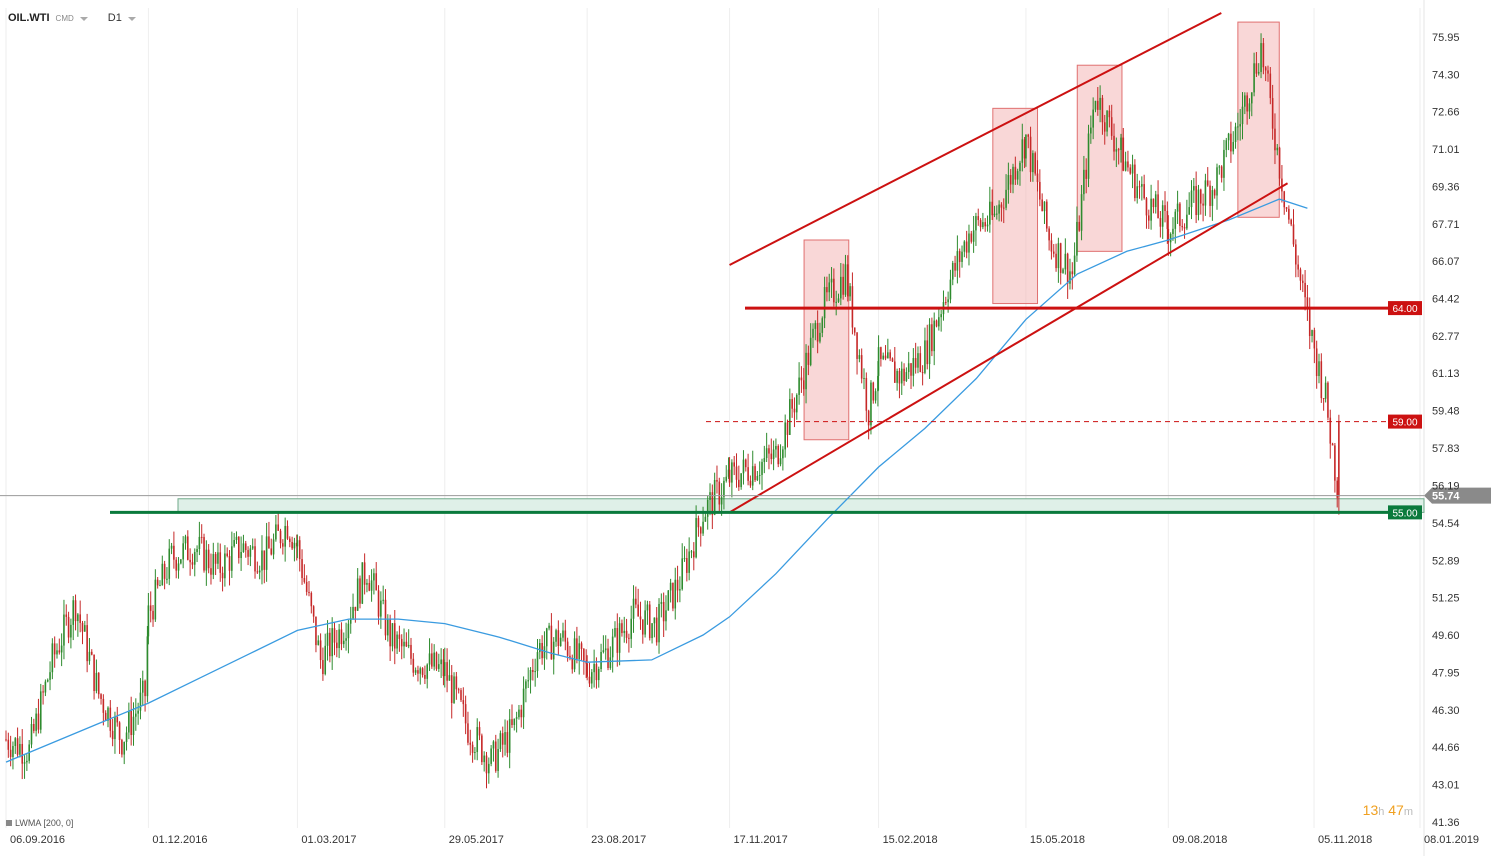 Image resolution: width=1491 pixels, height=861 pixels. I want to click on timer-minutes: 47, so click(1396, 810).